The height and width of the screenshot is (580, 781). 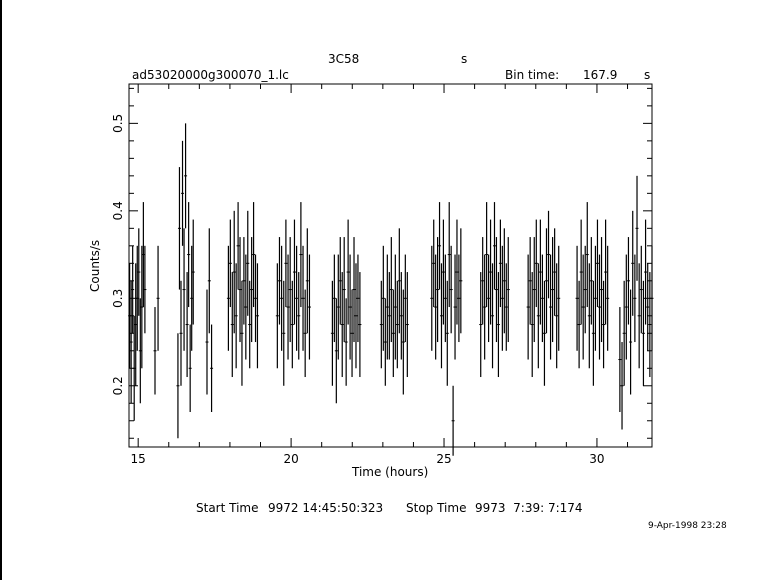 I want to click on bin-time-value: 167.9, so click(x=600, y=75).